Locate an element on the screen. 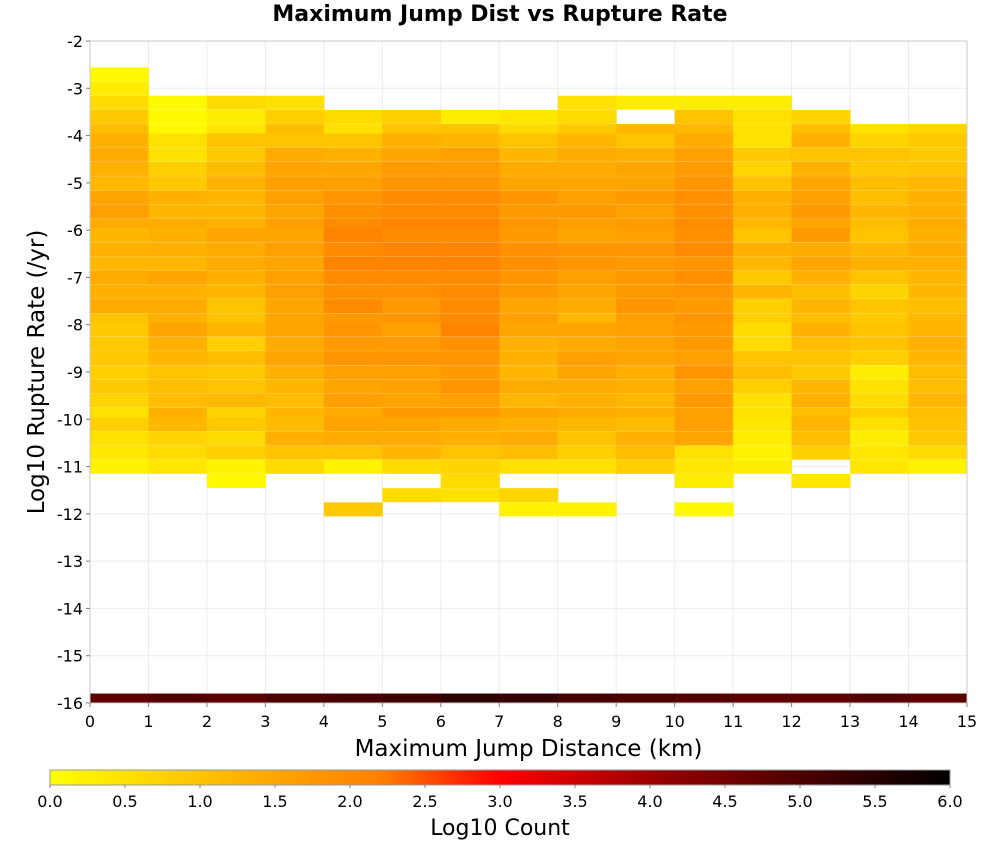 Image resolution: width=1000 pixels, height=850 pixels. x-tick-label: 5 is located at coordinates (382, 721).